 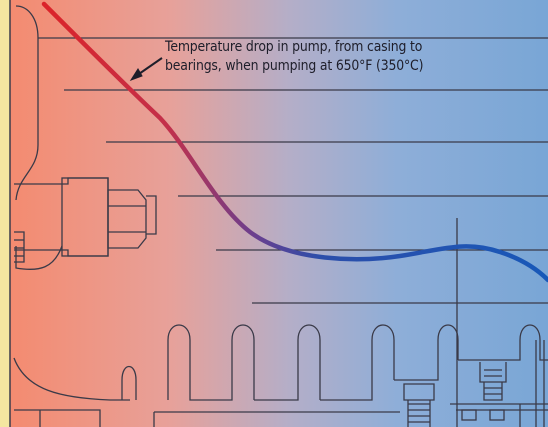 What do you see at coordinates (294, 47) in the screenshot?
I see `annotation-line-1: Temperature drop in pump, from casing to` at bounding box center [294, 47].